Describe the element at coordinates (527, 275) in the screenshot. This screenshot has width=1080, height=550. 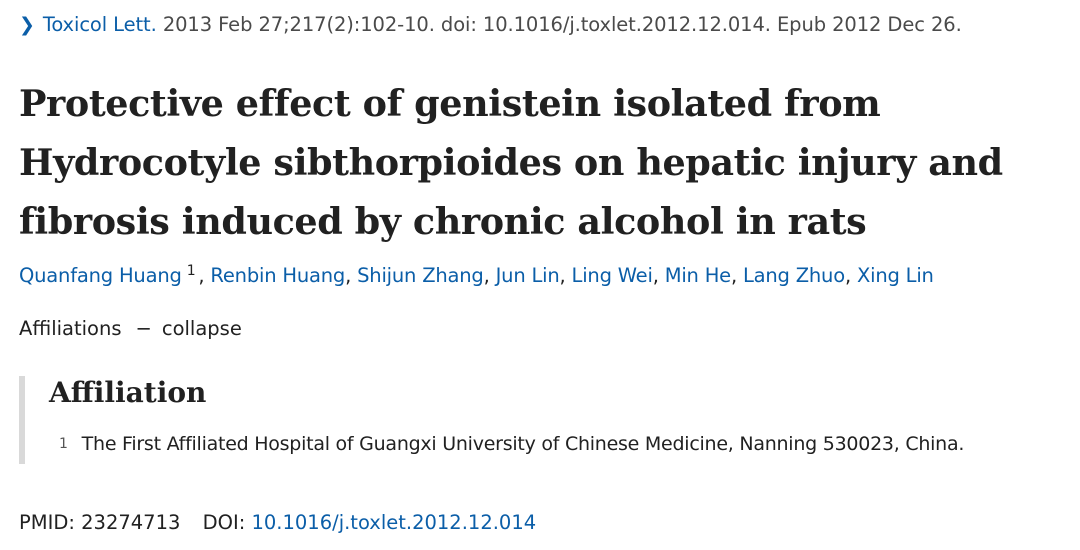
I see `author-link: Jun Lin` at that location.